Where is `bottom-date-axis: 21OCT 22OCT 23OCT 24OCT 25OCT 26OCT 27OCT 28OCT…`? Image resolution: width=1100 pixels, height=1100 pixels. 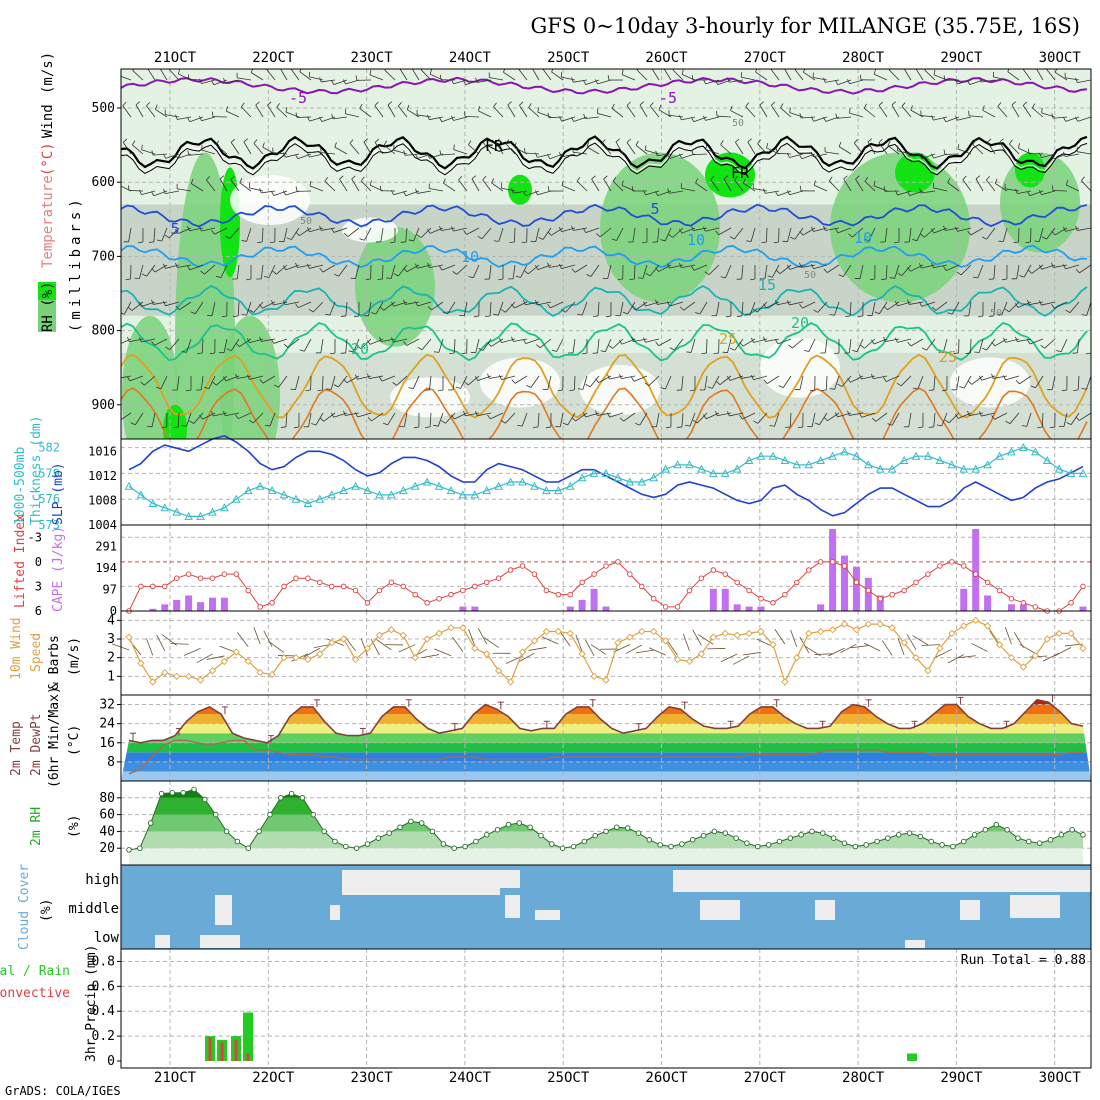
bottom-date-axis: 21OCT 22OCT 23OCT 24OCT 25OCT 26OCT 27OCT 28OCT… is located at coordinates (617, 1078).